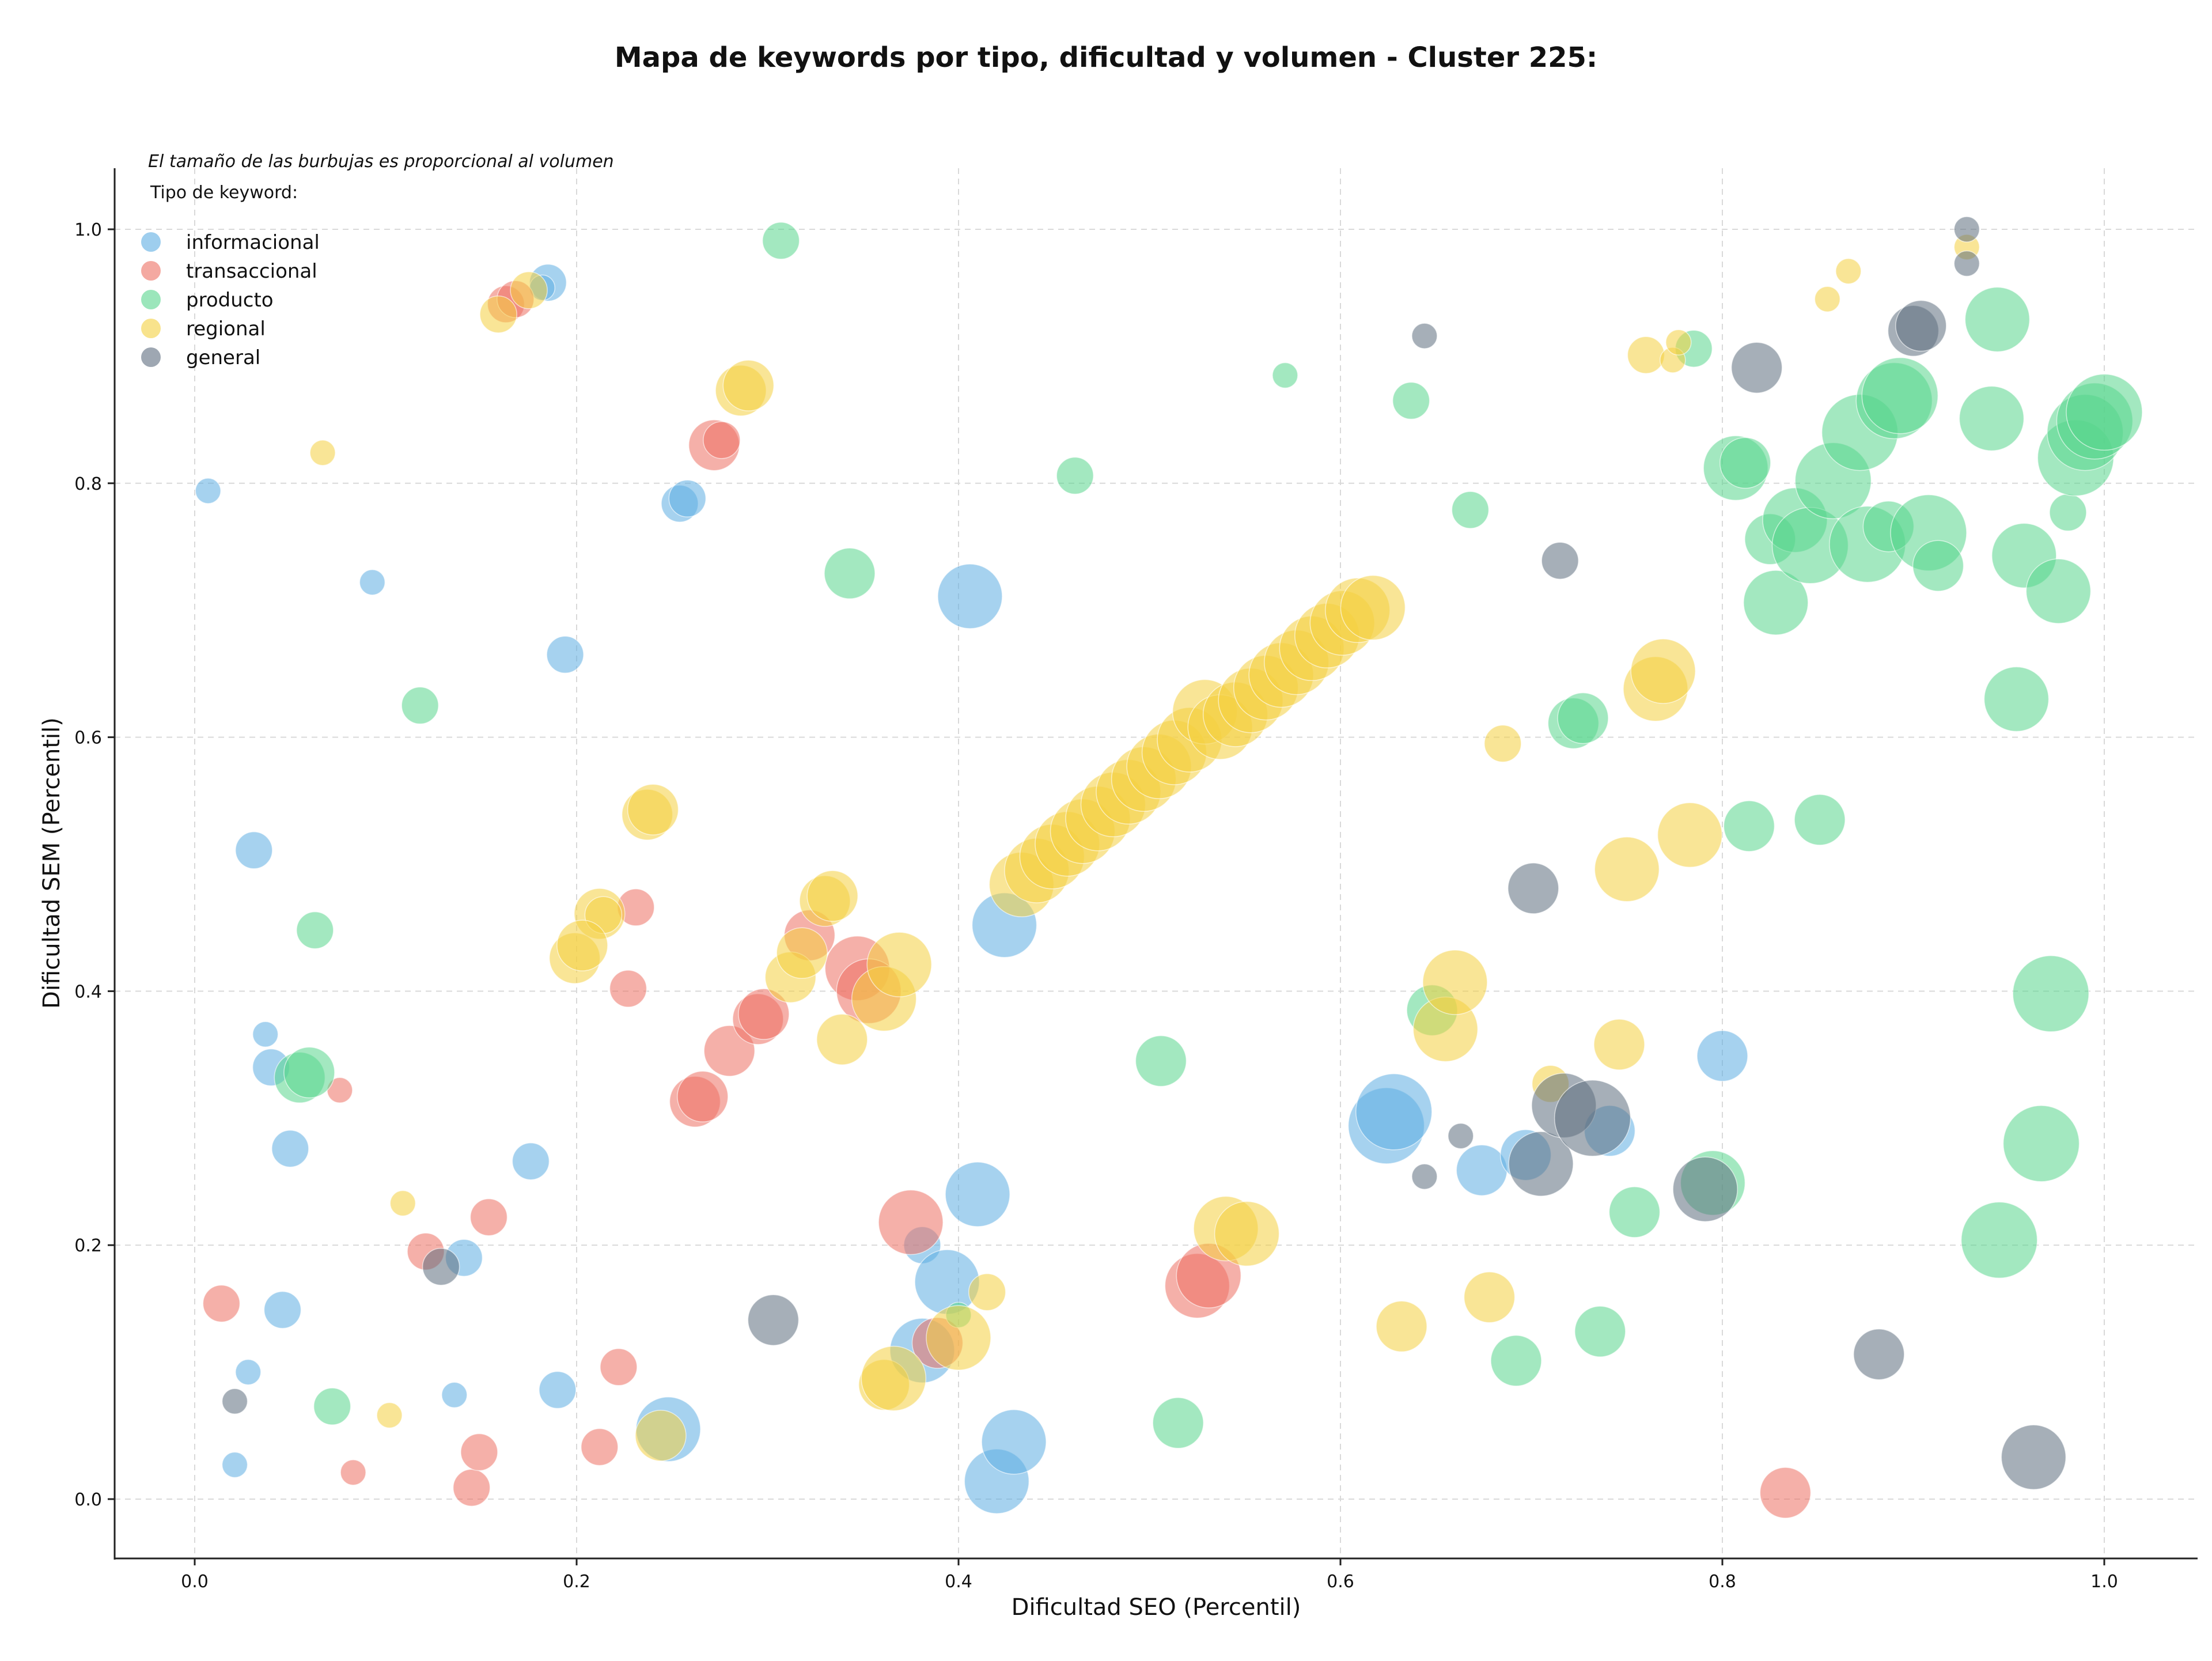 Image resolution: width=2212 pixels, height=1661 pixels. What do you see at coordinates (88, 230) in the screenshot?
I see `y-tick-label: 1.0` at bounding box center [88, 230].